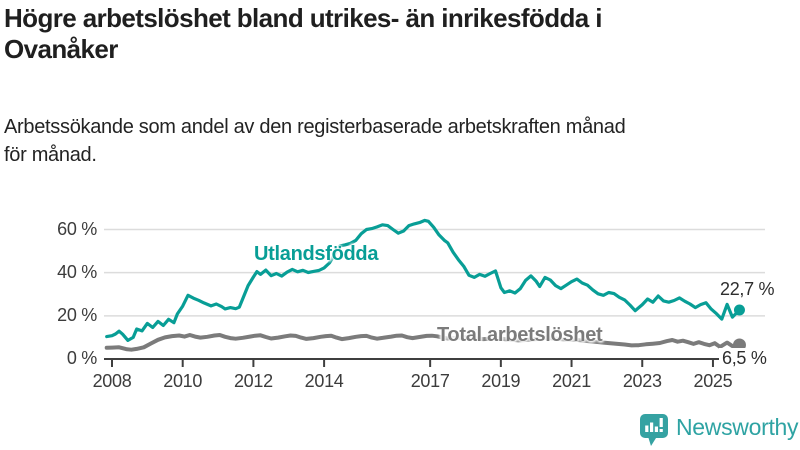 The image size is (800, 450). What do you see at coordinates (747, 289) in the screenshot?
I see `end-value-label-utlandsfodda: 22,7 %` at bounding box center [747, 289].